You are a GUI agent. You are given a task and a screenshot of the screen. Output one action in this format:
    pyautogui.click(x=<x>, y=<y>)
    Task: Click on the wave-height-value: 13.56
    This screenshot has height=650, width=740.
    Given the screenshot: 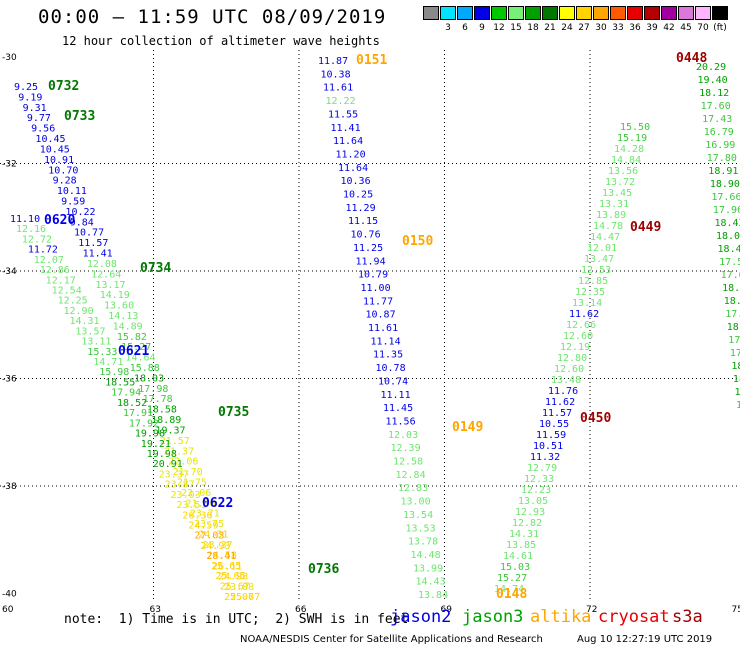 What is the action you would take?
    pyautogui.click(x=623, y=171)
    